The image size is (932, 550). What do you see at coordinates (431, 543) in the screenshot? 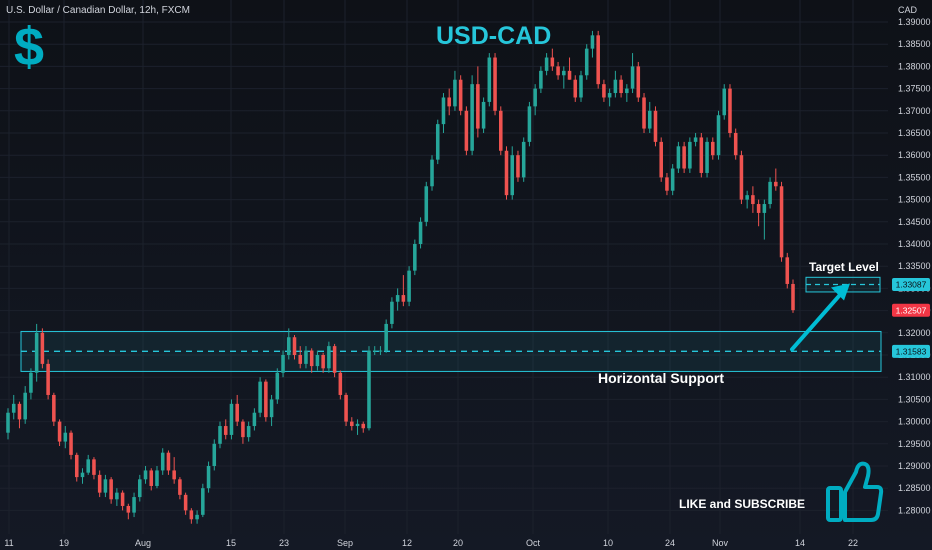
I see `time-axis: 11 19 Aug 15 23 Sep 12 20 Oct 10 24 Nov 14 22` at bounding box center [431, 543].